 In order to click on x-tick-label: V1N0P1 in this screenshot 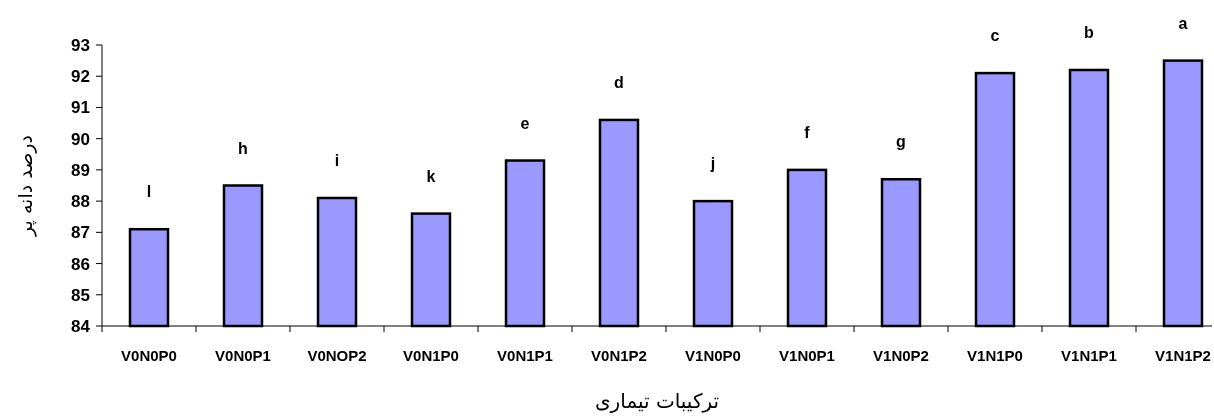, I will do `click(807, 355)`.